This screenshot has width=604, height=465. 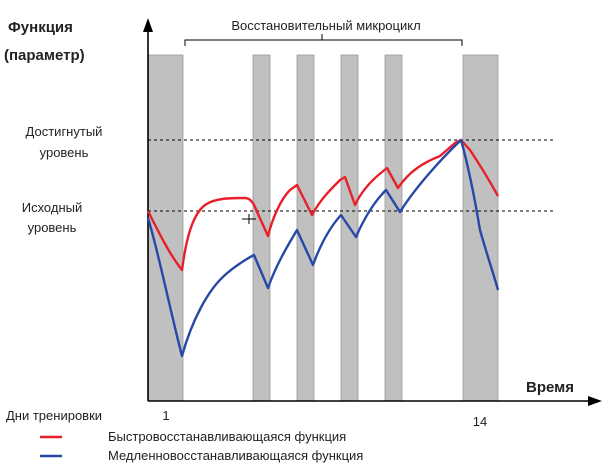 What do you see at coordinates (52, 227) in the screenshot?
I see `initial-level-label: уровень` at bounding box center [52, 227].